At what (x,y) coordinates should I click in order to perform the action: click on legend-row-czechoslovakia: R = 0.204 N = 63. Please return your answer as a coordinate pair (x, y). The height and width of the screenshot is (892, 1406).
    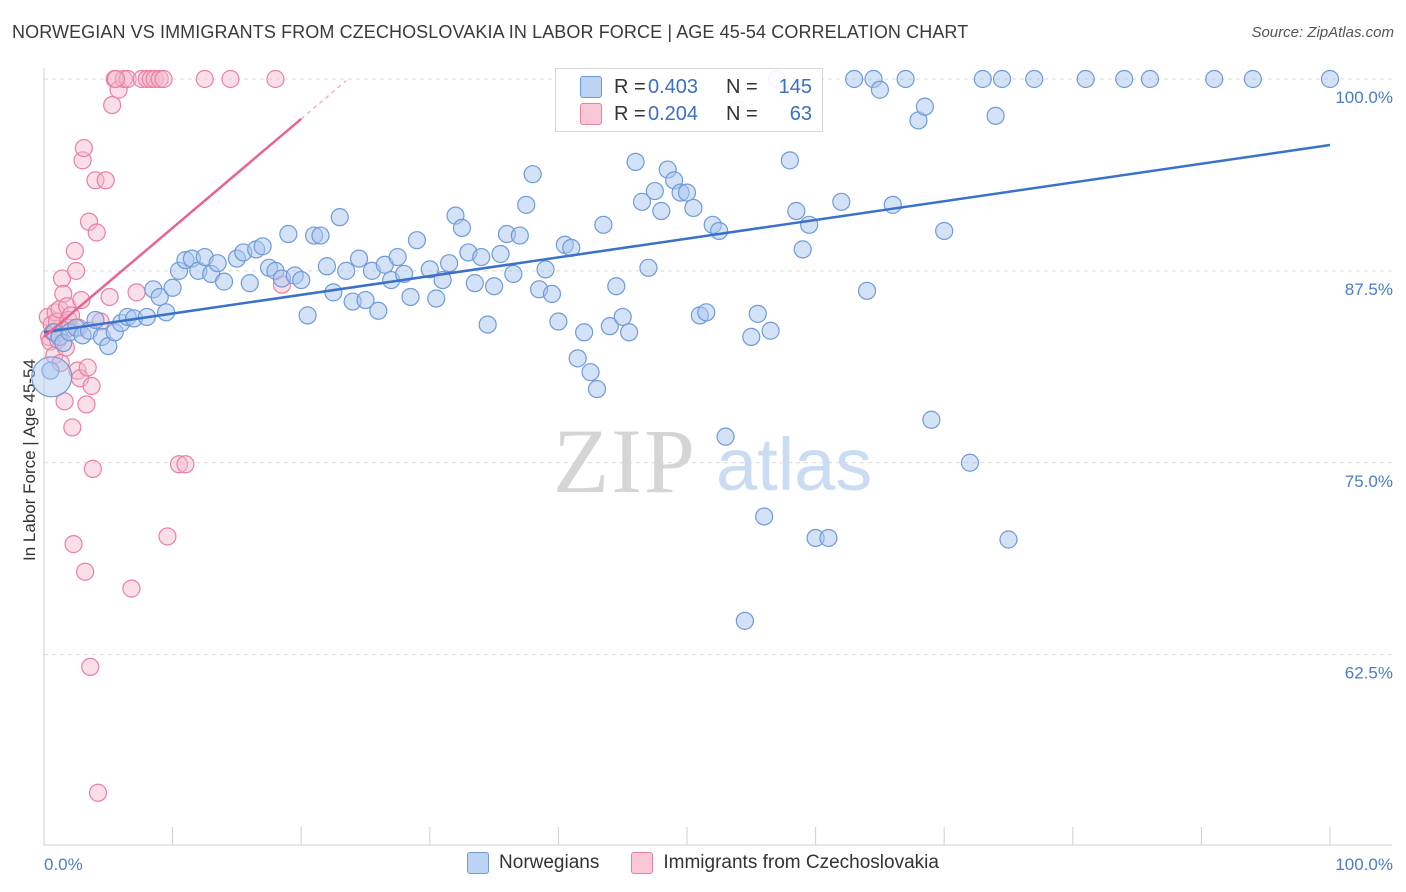
    Looking at the image, I should click on (696, 114).